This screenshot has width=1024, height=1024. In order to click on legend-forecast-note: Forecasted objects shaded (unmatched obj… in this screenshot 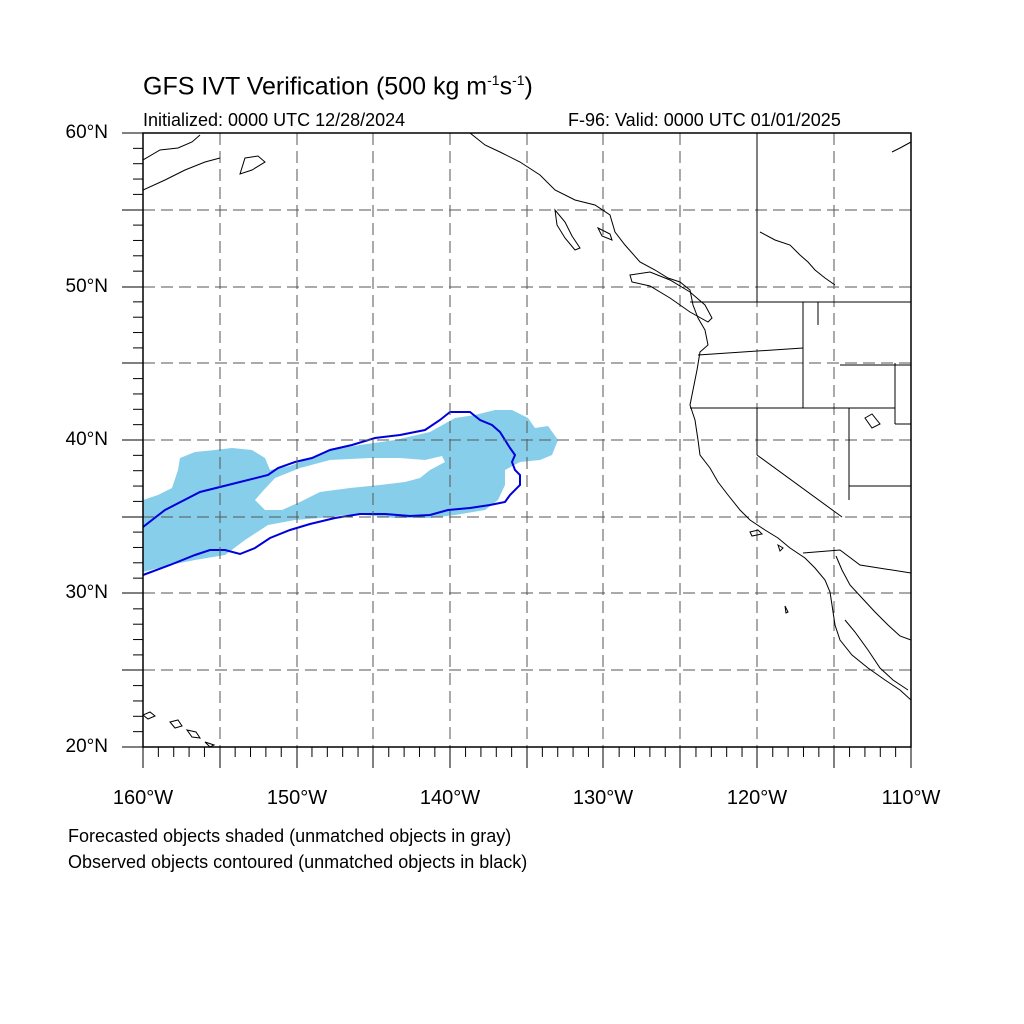, I will do `click(290, 836)`.